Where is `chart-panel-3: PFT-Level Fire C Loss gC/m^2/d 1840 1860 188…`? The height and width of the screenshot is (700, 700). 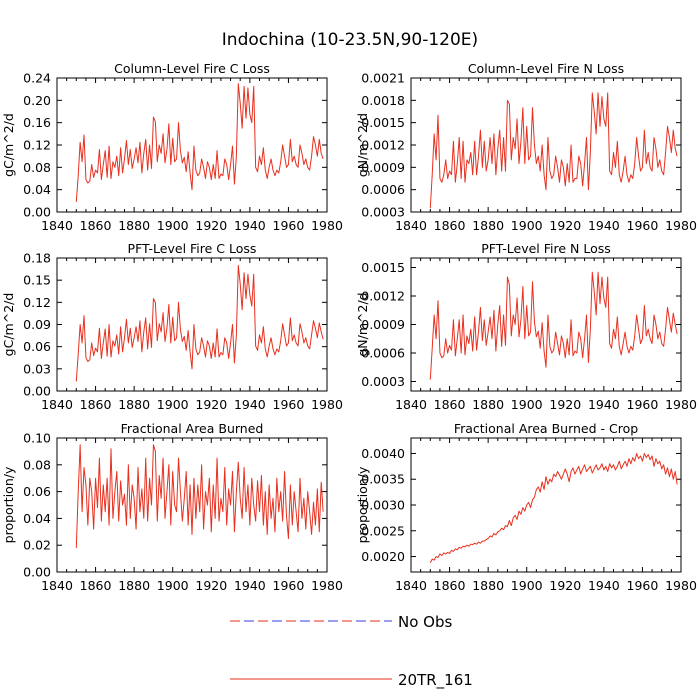 chart-panel-3: PFT-Level Fire C Loss gC/m^2/d 1840 1860 188… is located at coordinates (172, 326).